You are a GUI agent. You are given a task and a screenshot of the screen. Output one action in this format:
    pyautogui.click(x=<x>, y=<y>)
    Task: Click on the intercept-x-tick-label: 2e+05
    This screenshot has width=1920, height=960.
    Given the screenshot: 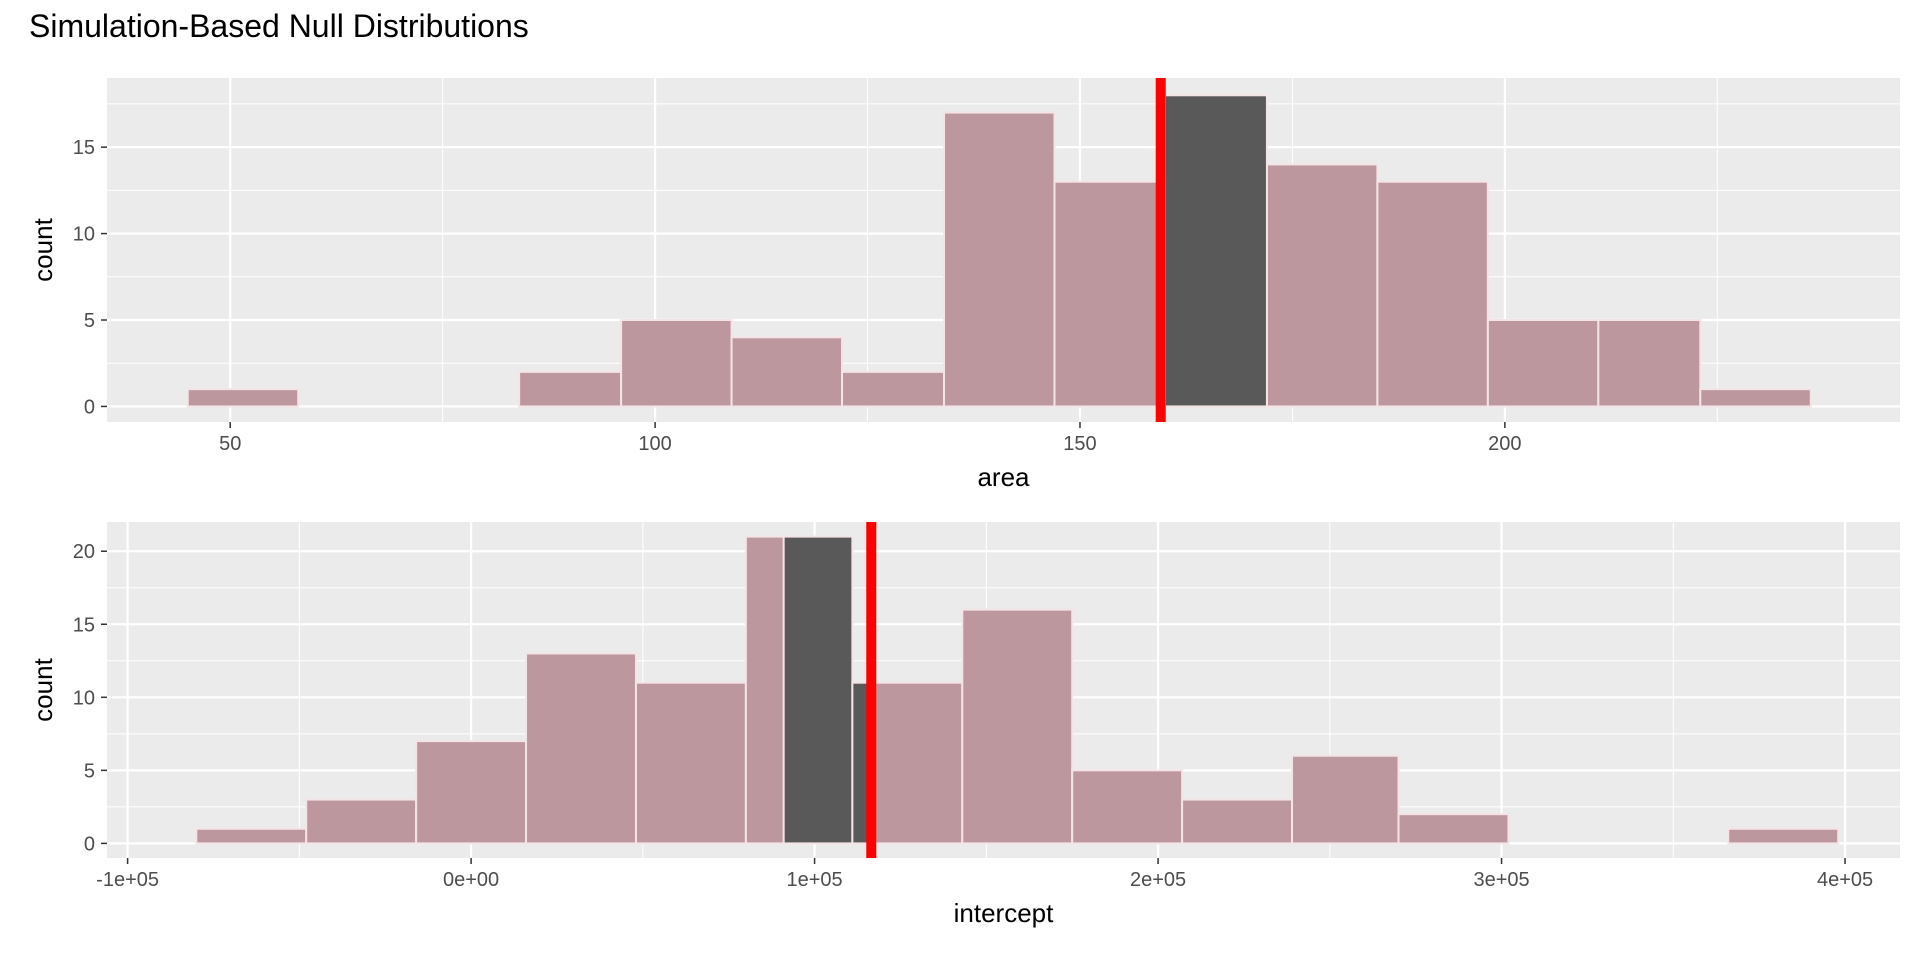 What is the action you would take?
    pyautogui.click(x=1158, y=880)
    